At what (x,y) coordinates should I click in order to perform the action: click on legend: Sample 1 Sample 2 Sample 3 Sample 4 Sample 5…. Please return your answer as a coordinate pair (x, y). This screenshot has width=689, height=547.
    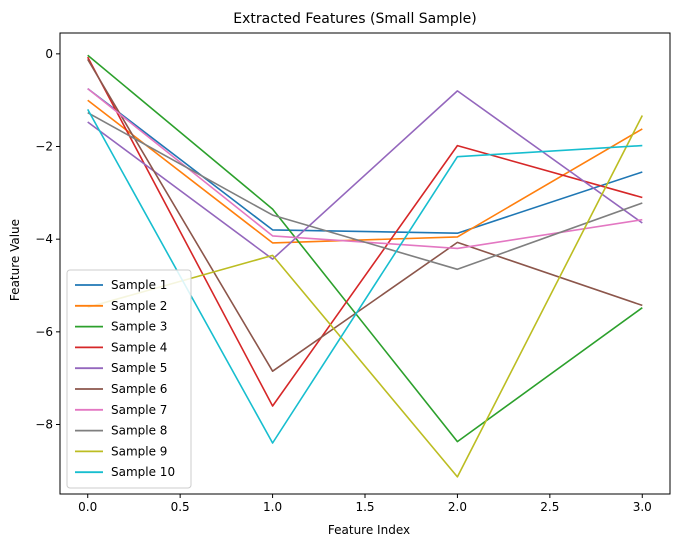
    Looking at the image, I should click on (129, 379).